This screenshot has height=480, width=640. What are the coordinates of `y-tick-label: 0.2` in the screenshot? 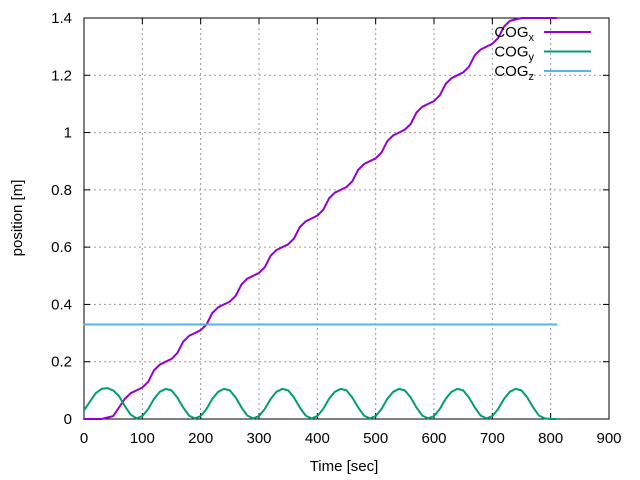 It's located at (61, 362).